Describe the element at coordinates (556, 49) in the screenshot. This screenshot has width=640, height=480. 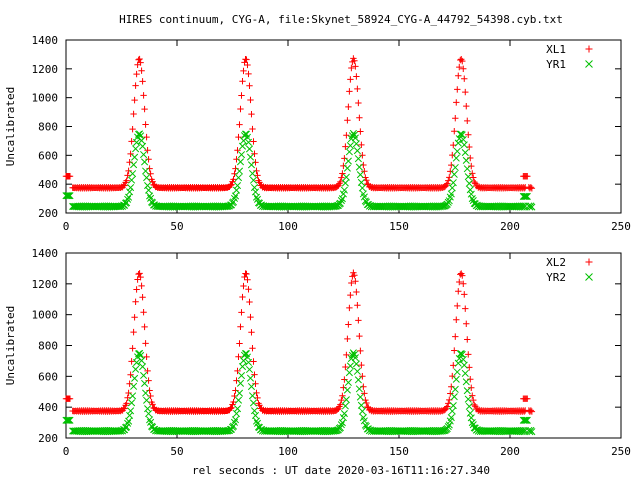
I see `legend-label: XL1` at that location.